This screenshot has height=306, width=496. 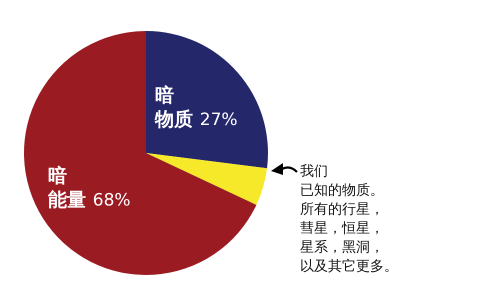 What do you see at coordinates (111, 200) in the screenshot?
I see `data-label: 68%` at bounding box center [111, 200].